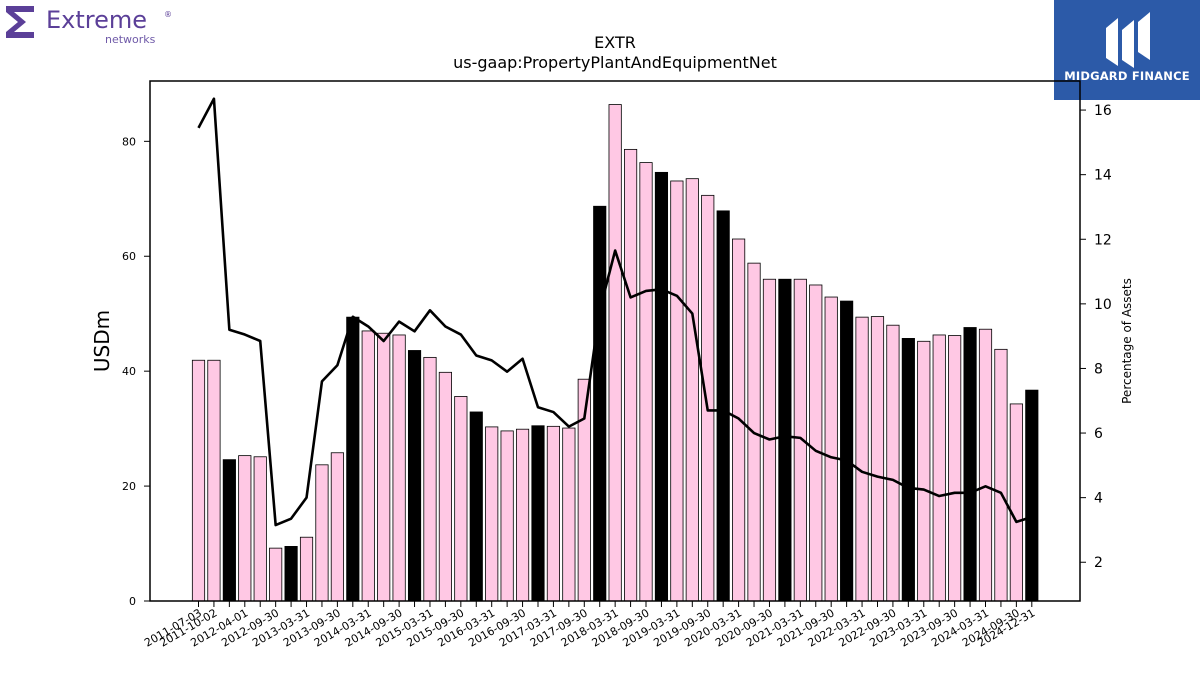 Image resolution: width=1200 pixels, height=675 pixels. Describe the element at coordinates (1098, 563) in the screenshot. I see `y2-tick-label: 2` at that location.